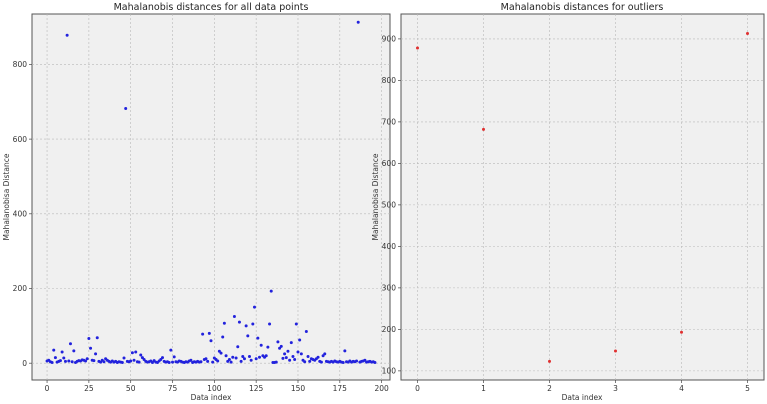 The height and width of the screenshot is (404, 767). What do you see at coordinates (173, 388) in the screenshot?
I see `x-tick-label: 75` at bounding box center [173, 388].